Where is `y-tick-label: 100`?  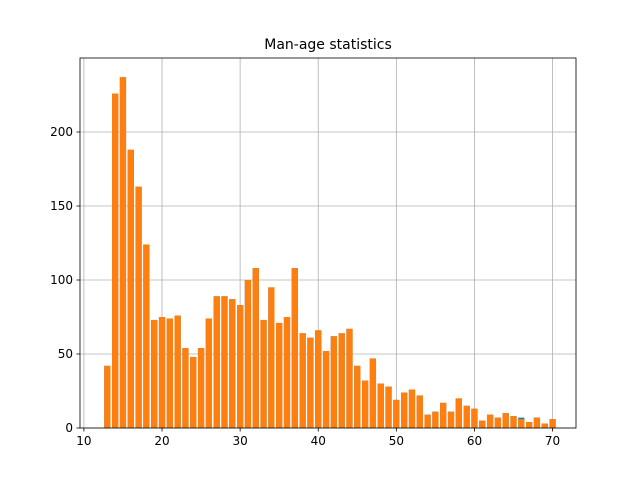 y-tick-label: 100 is located at coordinates (61, 280).